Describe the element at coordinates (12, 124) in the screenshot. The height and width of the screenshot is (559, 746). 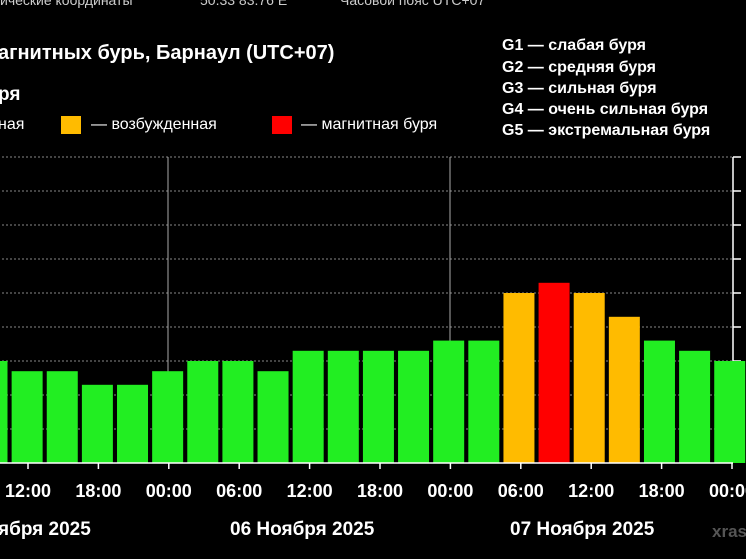
I see `legend-label-quiet: ная` at that location.